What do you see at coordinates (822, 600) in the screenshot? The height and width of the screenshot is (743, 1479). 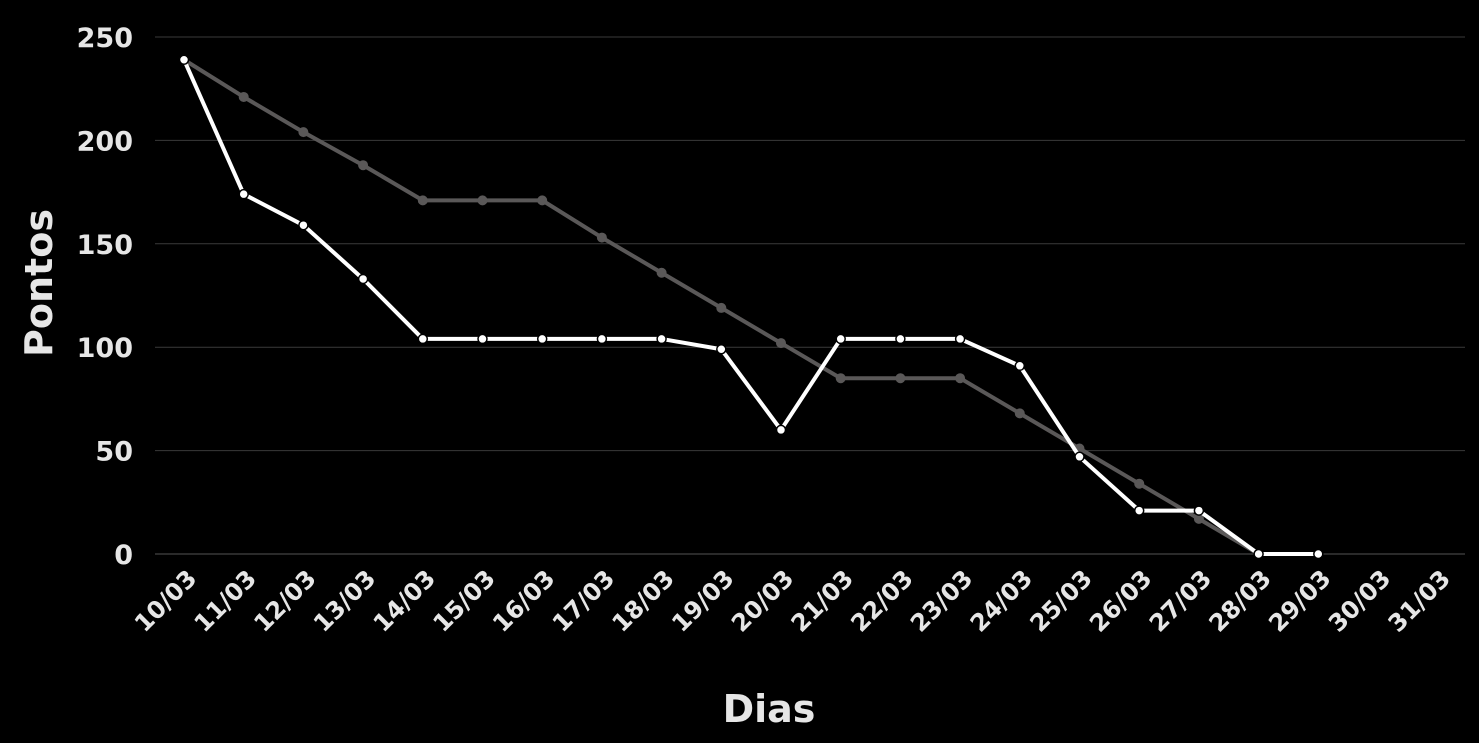 I see `x-tick-label: 21/03` at bounding box center [822, 600].